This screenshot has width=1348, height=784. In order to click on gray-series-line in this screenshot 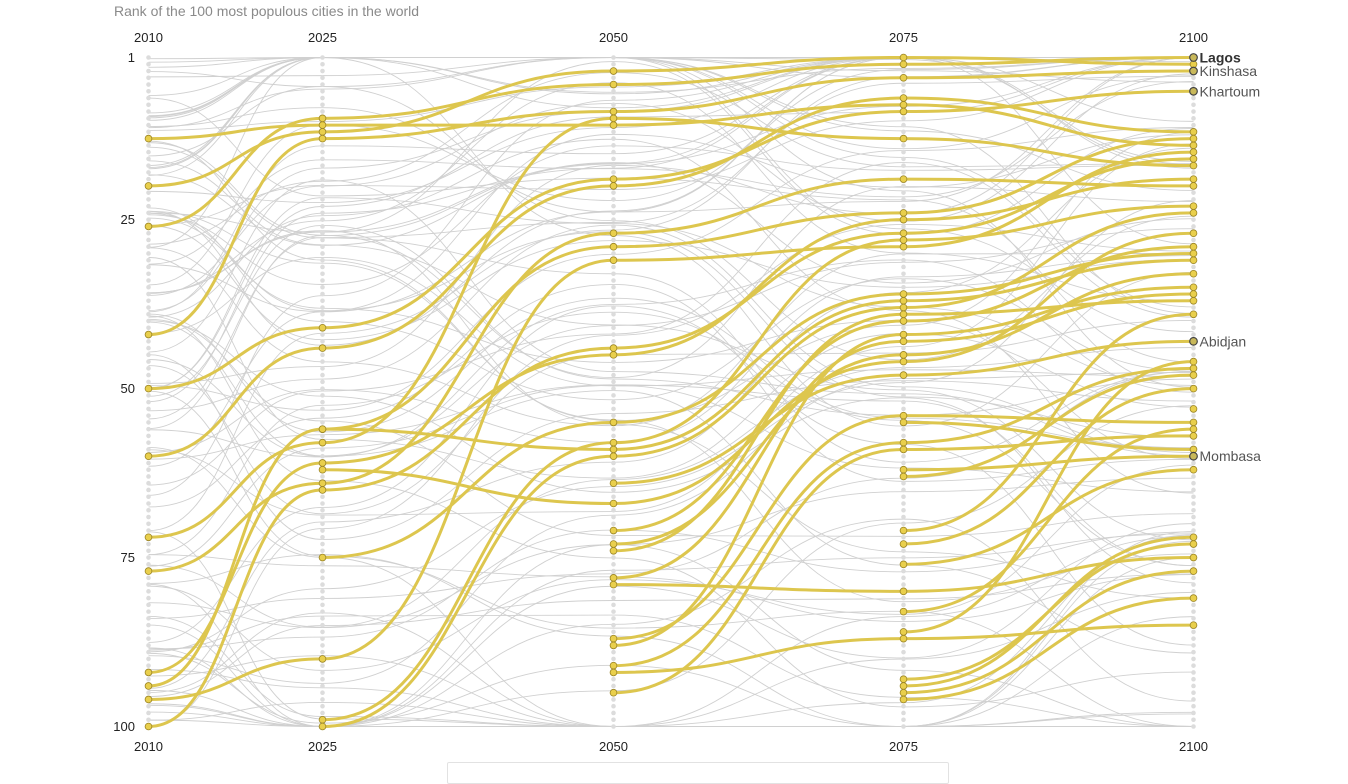, I will do `click(671, 588)`.